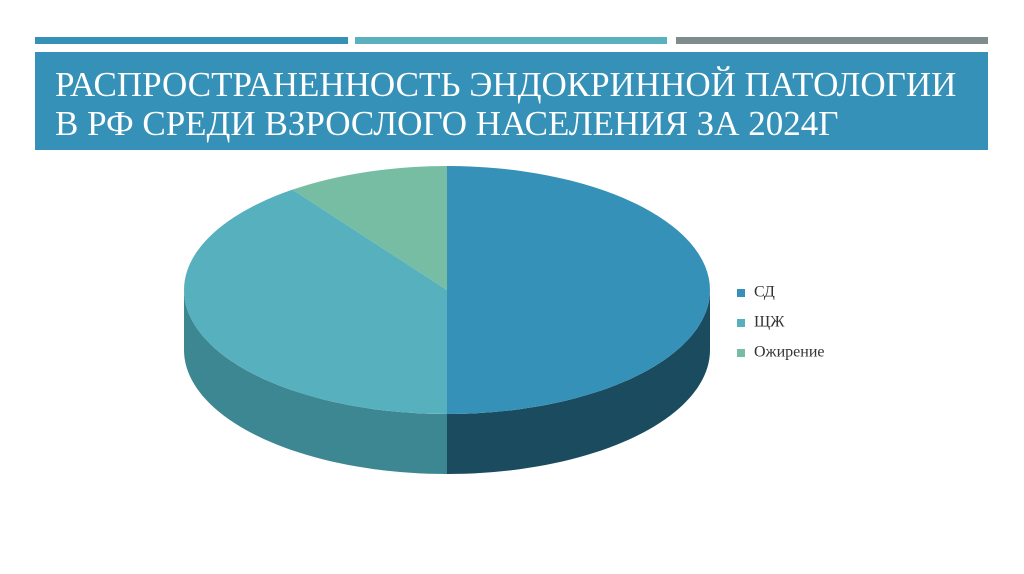 This screenshot has width=1024, height=574. I want to click on legend: СД ЩЖ Ожирение, so click(781, 322).